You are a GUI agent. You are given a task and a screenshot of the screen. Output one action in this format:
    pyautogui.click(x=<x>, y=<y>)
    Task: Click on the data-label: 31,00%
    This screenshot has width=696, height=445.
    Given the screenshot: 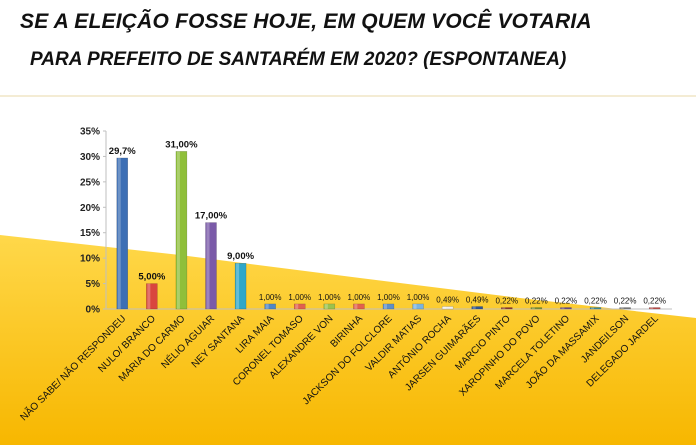 What is the action you would take?
    pyautogui.click(x=181, y=144)
    